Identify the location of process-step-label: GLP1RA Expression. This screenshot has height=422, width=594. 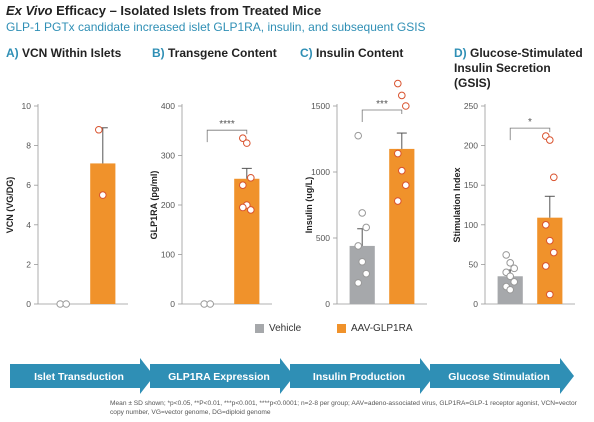
(219, 377).